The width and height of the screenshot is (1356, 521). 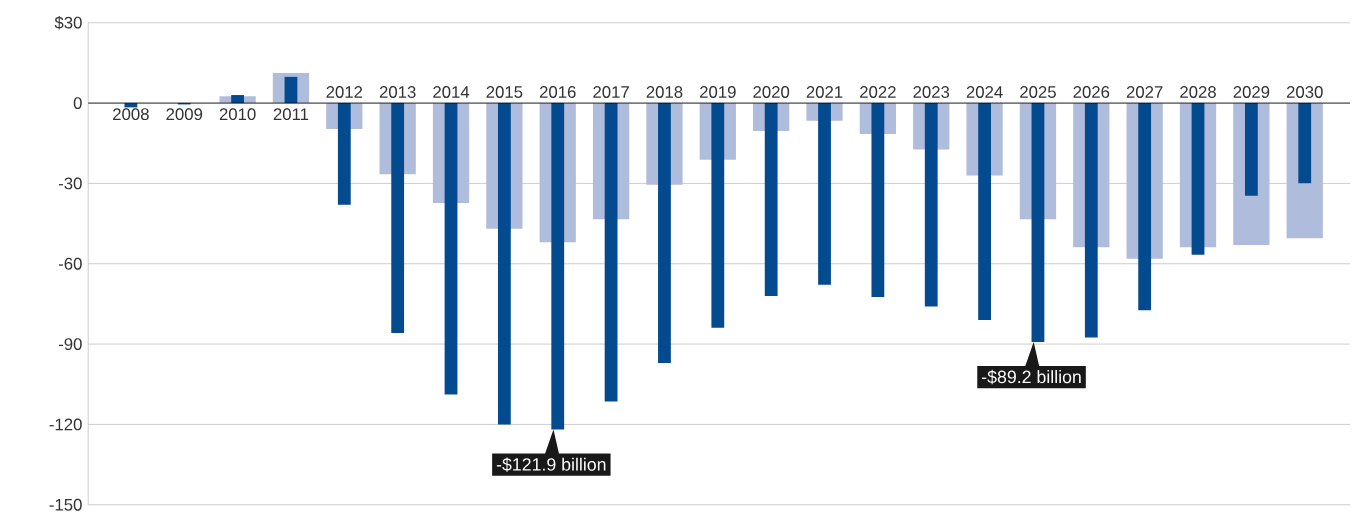 I want to click on x-tick-label: 2021, so click(x=824, y=92).